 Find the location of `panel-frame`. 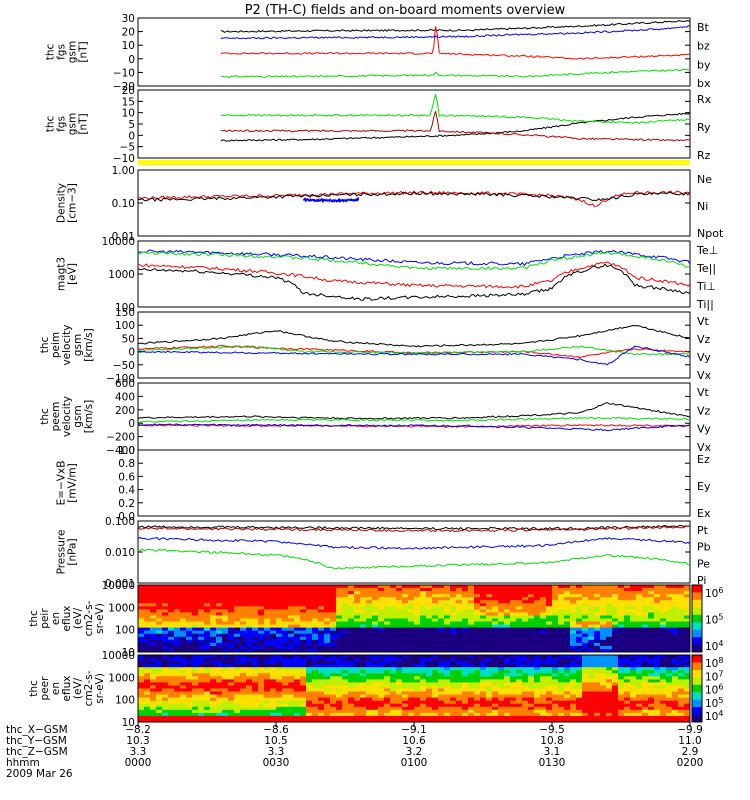

panel-frame is located at coordinates (414, 124).